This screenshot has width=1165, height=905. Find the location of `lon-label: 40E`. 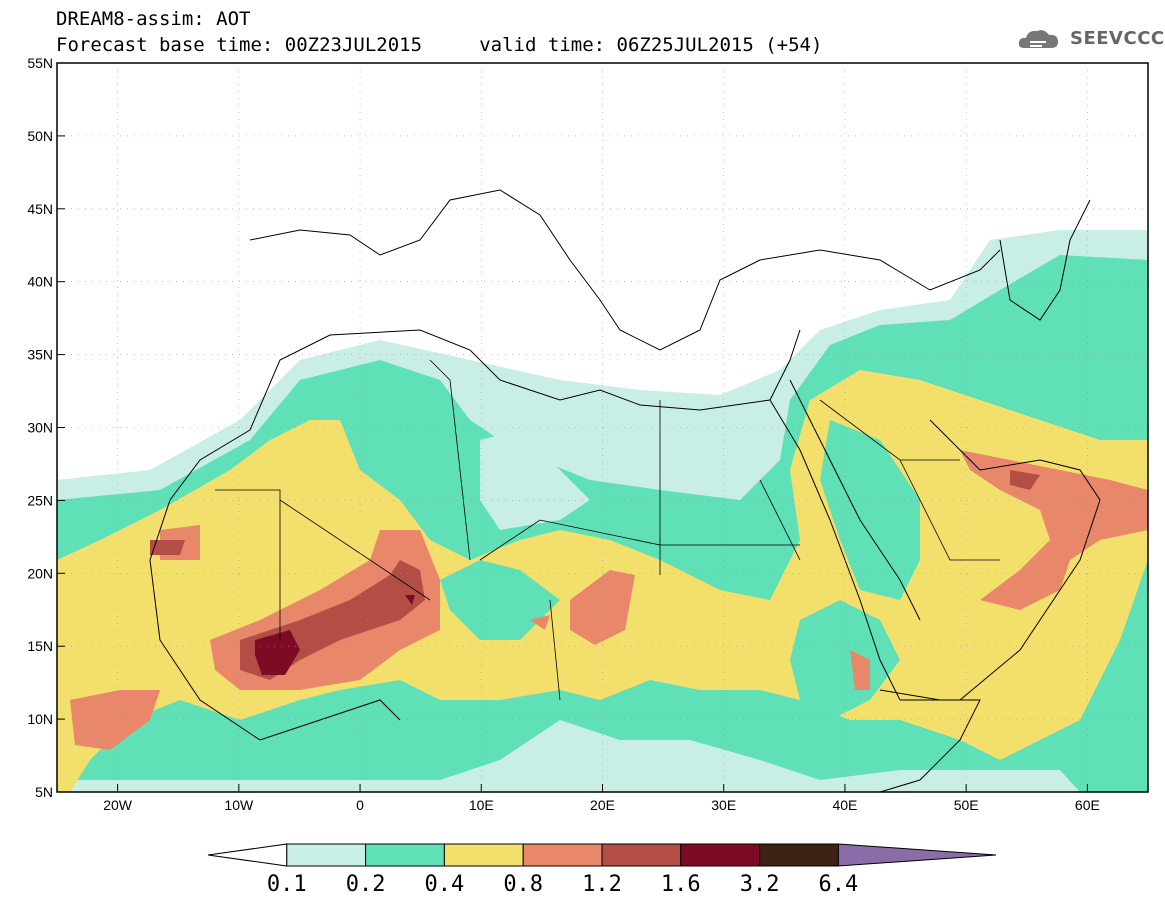

lon-label: 40E is located at coordinates (844, 805).